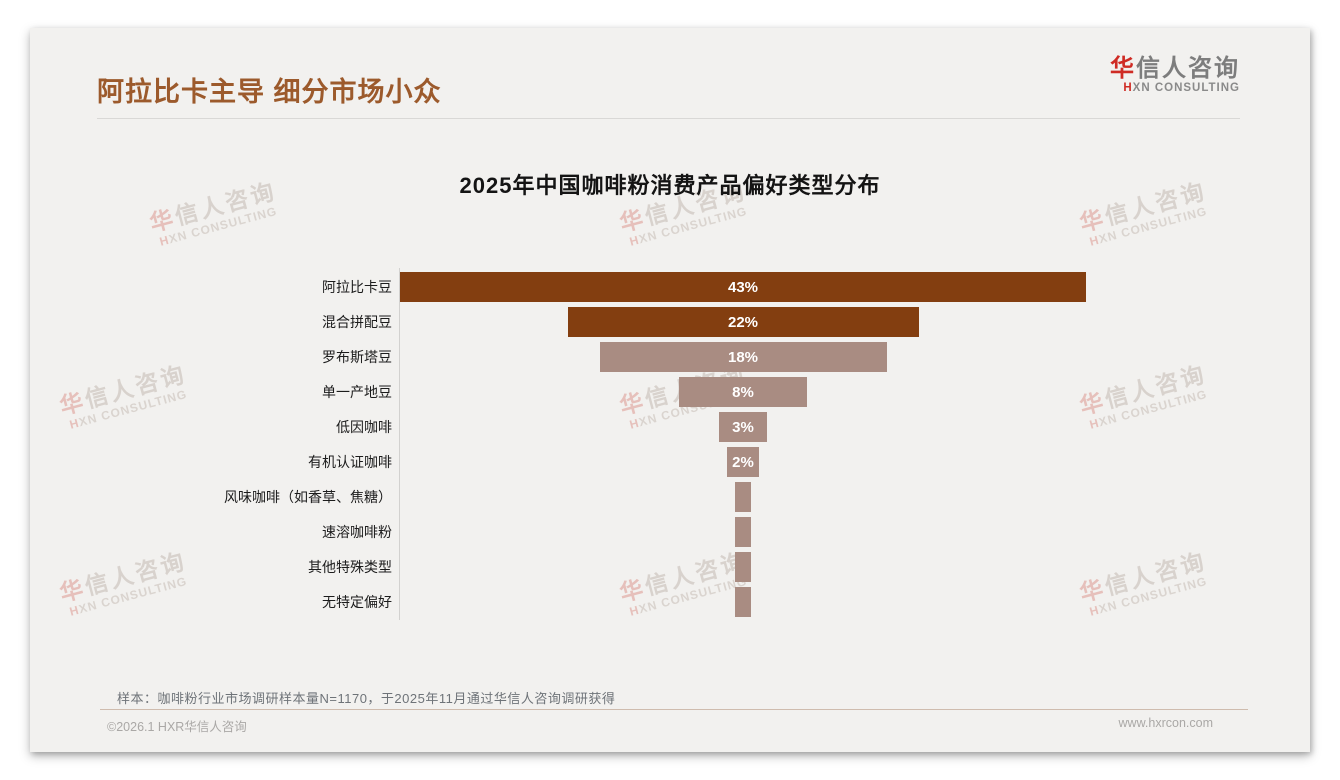  I want to click on company-logo: 华信人咨询 HXN CONSULTING, so click(1175, 75).